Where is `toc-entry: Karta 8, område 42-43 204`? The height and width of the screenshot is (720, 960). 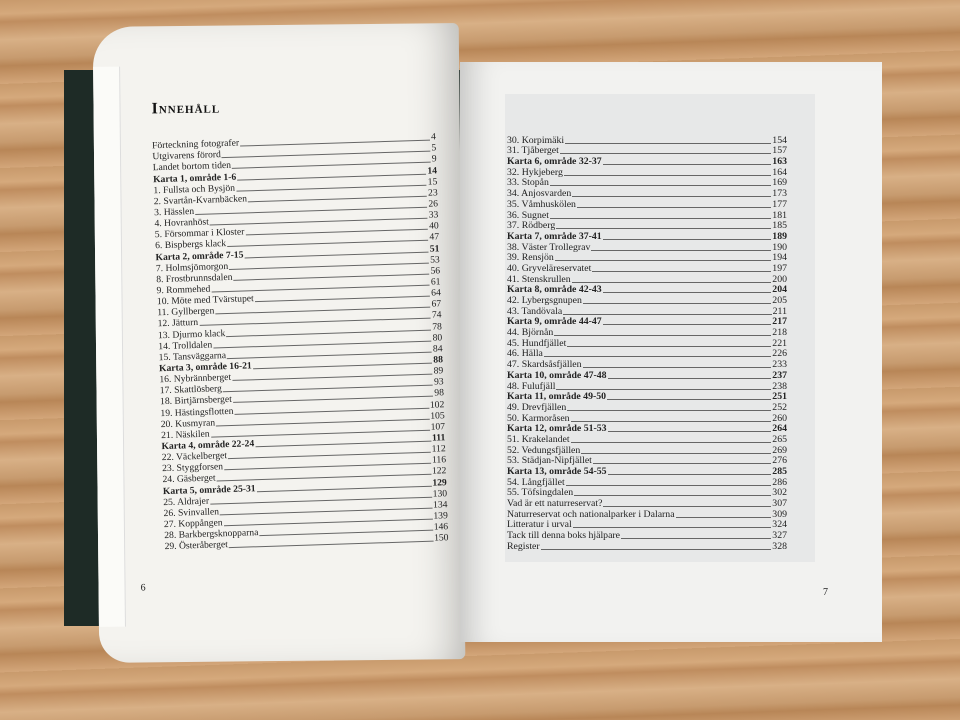
toc-entry: Karta 8, område 42-43 204 is located at coordinates (647, 289).